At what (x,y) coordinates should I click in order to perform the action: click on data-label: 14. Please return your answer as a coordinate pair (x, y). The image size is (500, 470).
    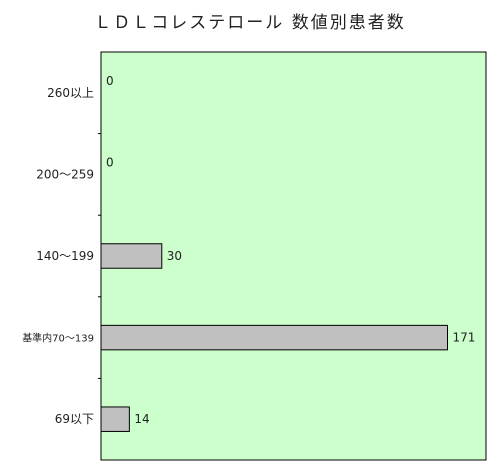
    Looking at the image, I should click on (141, 419).